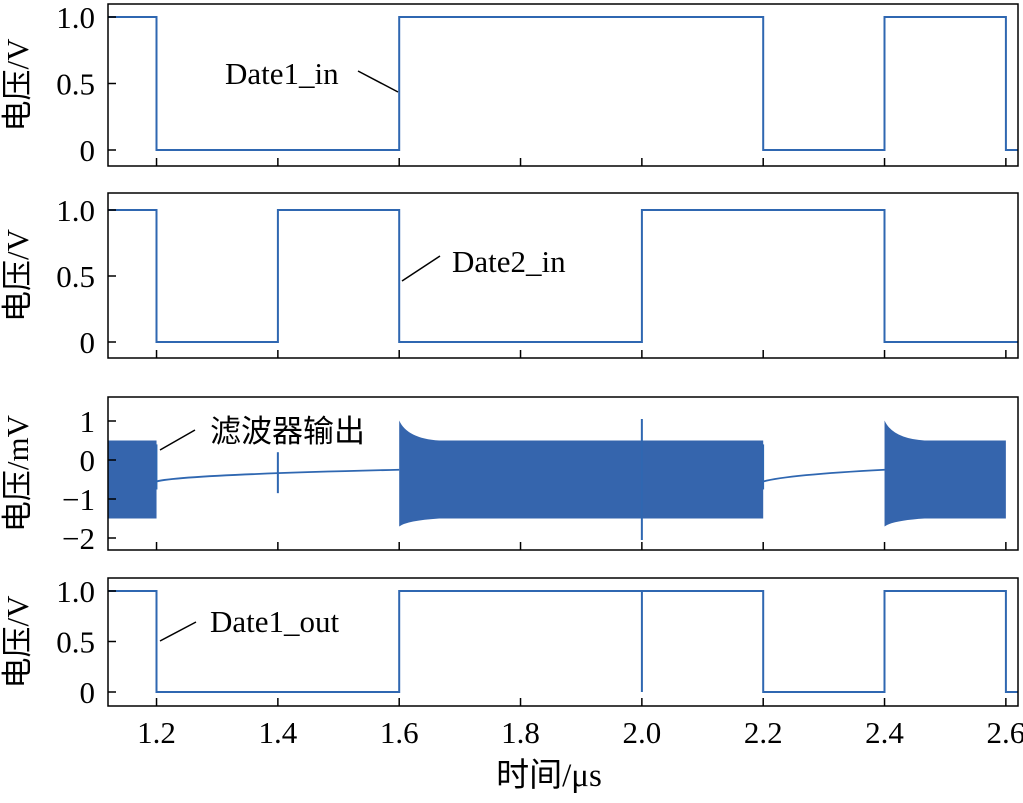 This screenshot has width=1023, height=803. What do you see at coordinates (88, 460) in the screenshot?
I see `y-tick-label-3-3: 0` at bounding box center [88, 460].